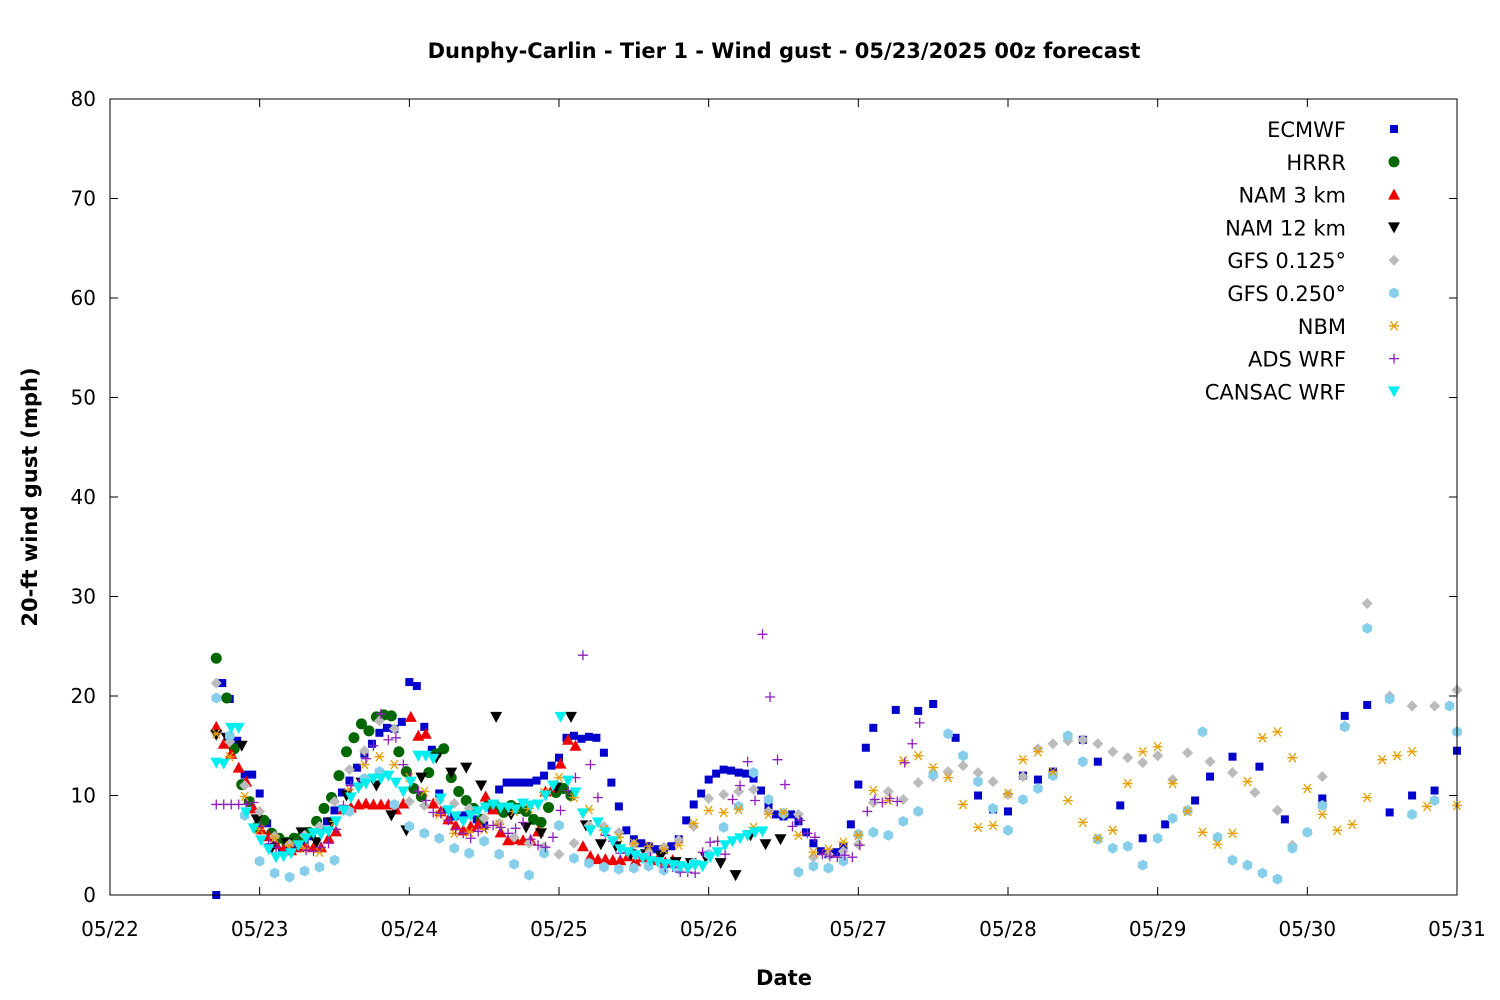 The image size is (1500, 1000). What do you see at coordinates (410, 929) in the screenshot?
I see `x-tick-label: 05/24` at bounding box center [410, 929].